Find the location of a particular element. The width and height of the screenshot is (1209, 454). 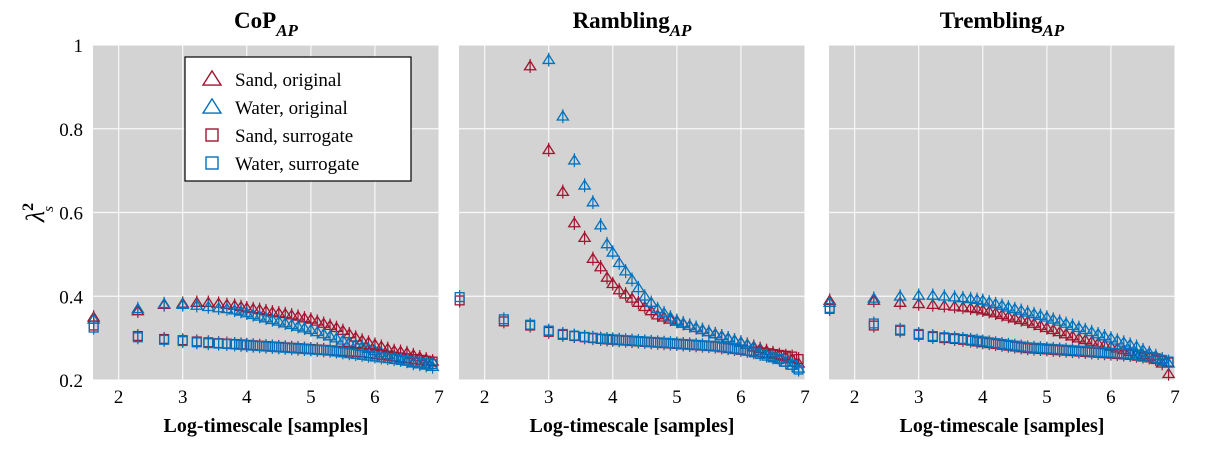

x-tick-label: 6 is located at coordinates (741, 397).